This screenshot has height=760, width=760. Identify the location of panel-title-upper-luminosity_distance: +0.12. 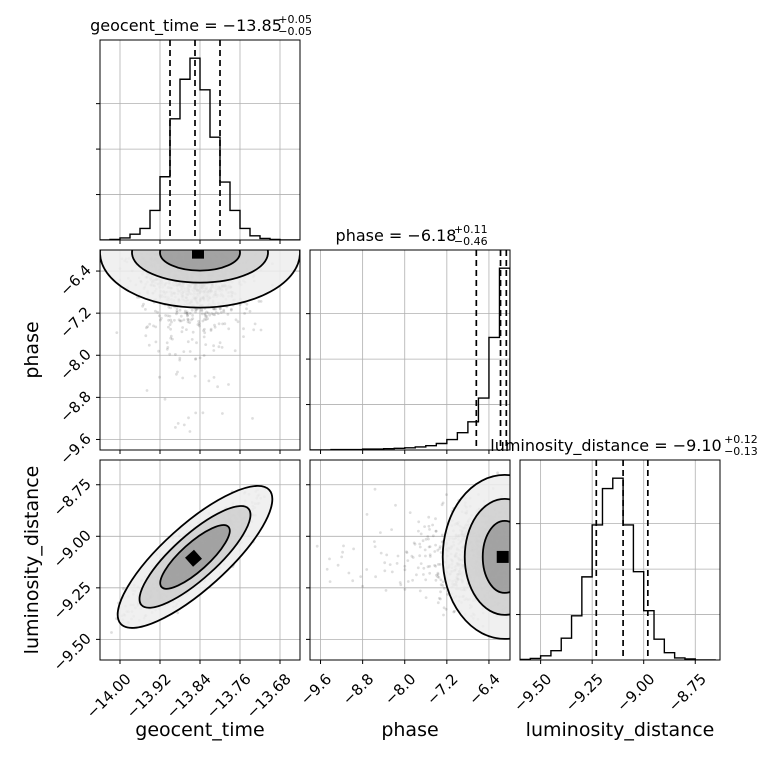
(741, 439).